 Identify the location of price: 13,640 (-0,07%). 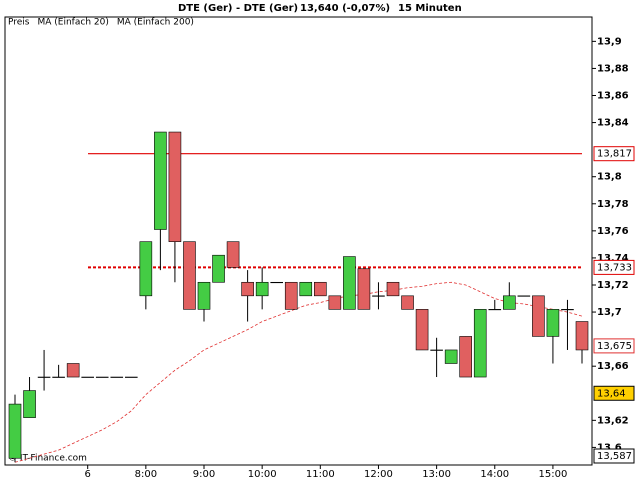
(345, 8).